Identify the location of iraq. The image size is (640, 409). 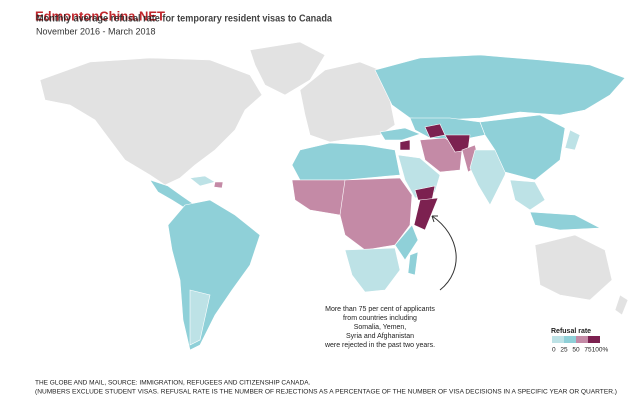
(435, 131).